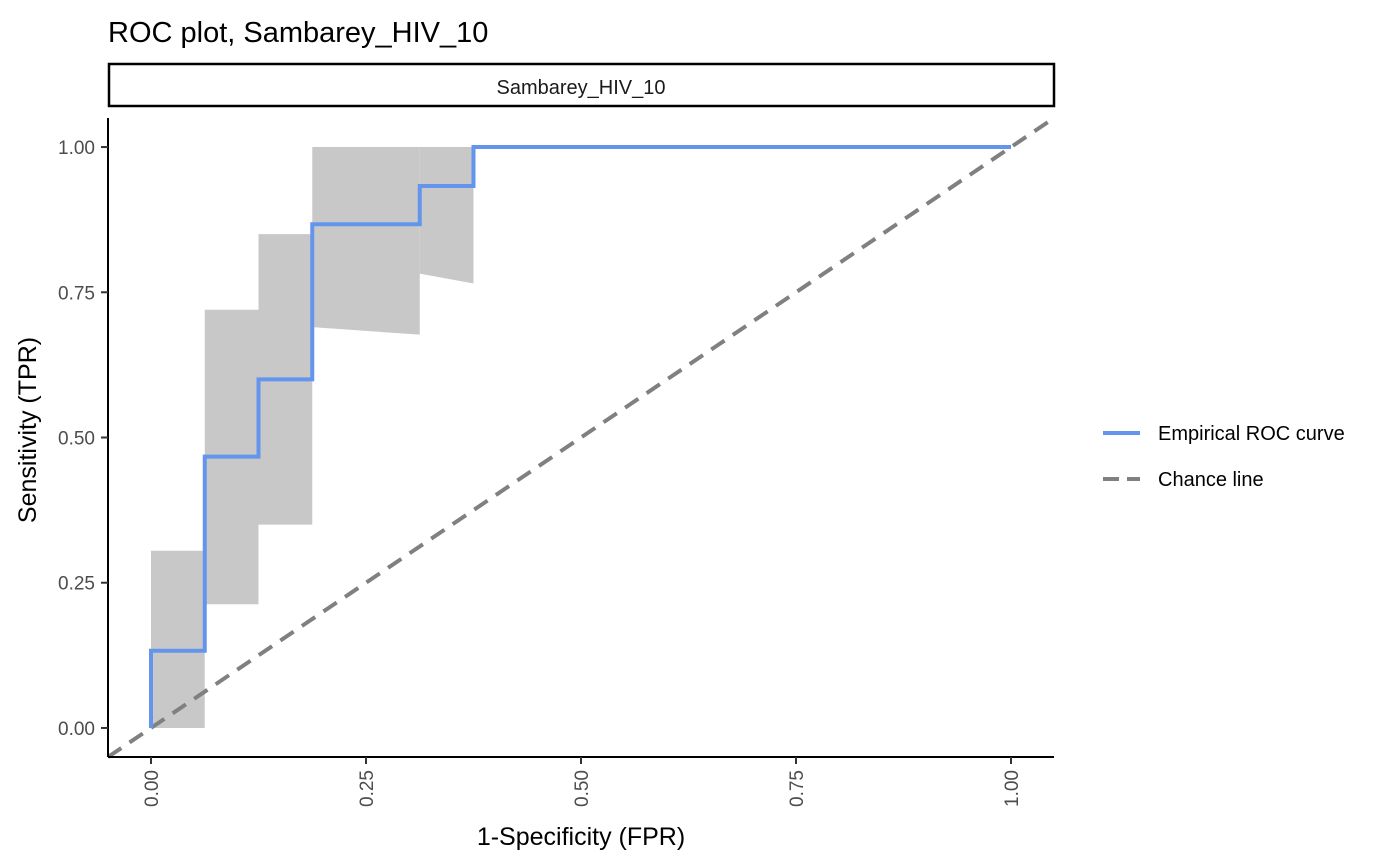 This screenshot has height=865, width=1400. I want to click on y-tick-label: 0.50, so click(76, 439).